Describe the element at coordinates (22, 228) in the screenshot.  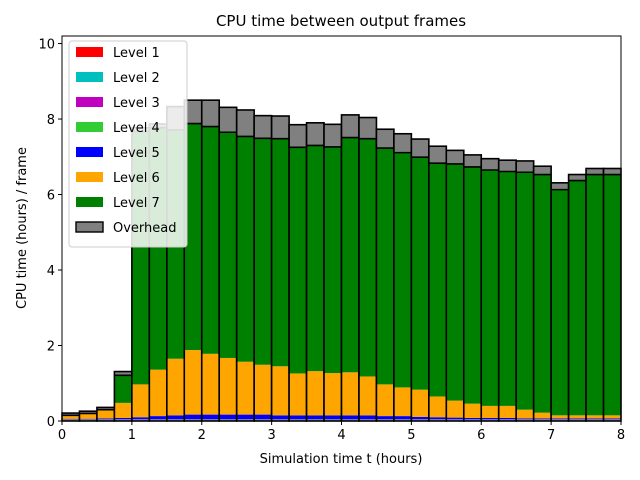
I see `y-axis-label: CPU time (hours) / frame` at that location.